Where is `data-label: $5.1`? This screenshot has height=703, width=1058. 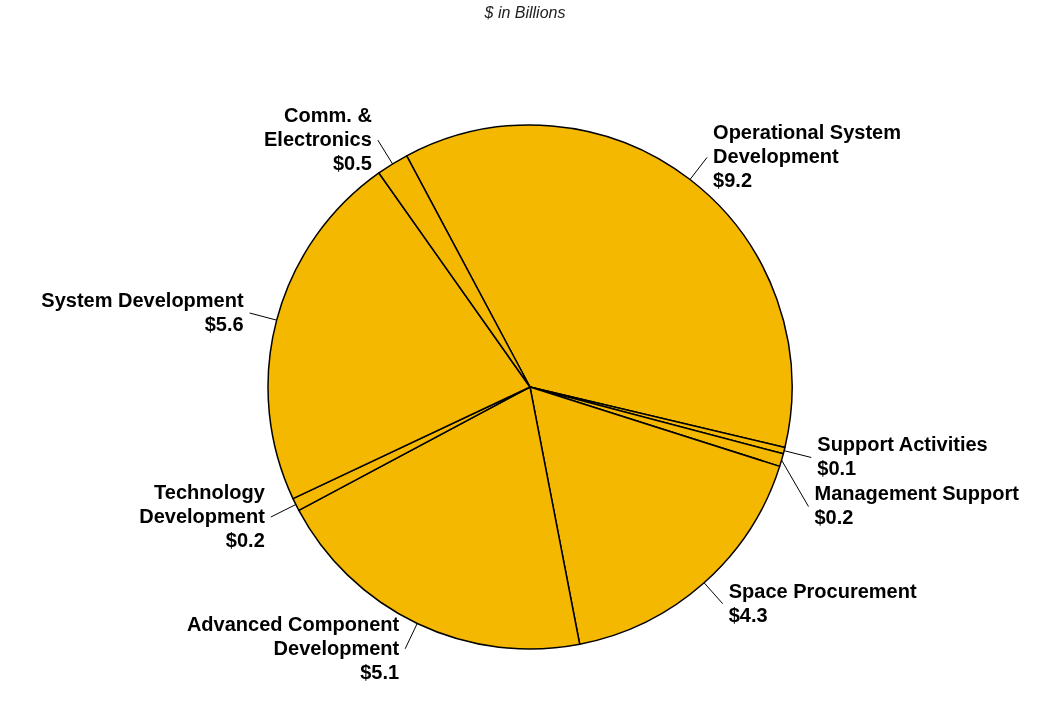 data-label: $5.1 is located at coordinates (380, 671).